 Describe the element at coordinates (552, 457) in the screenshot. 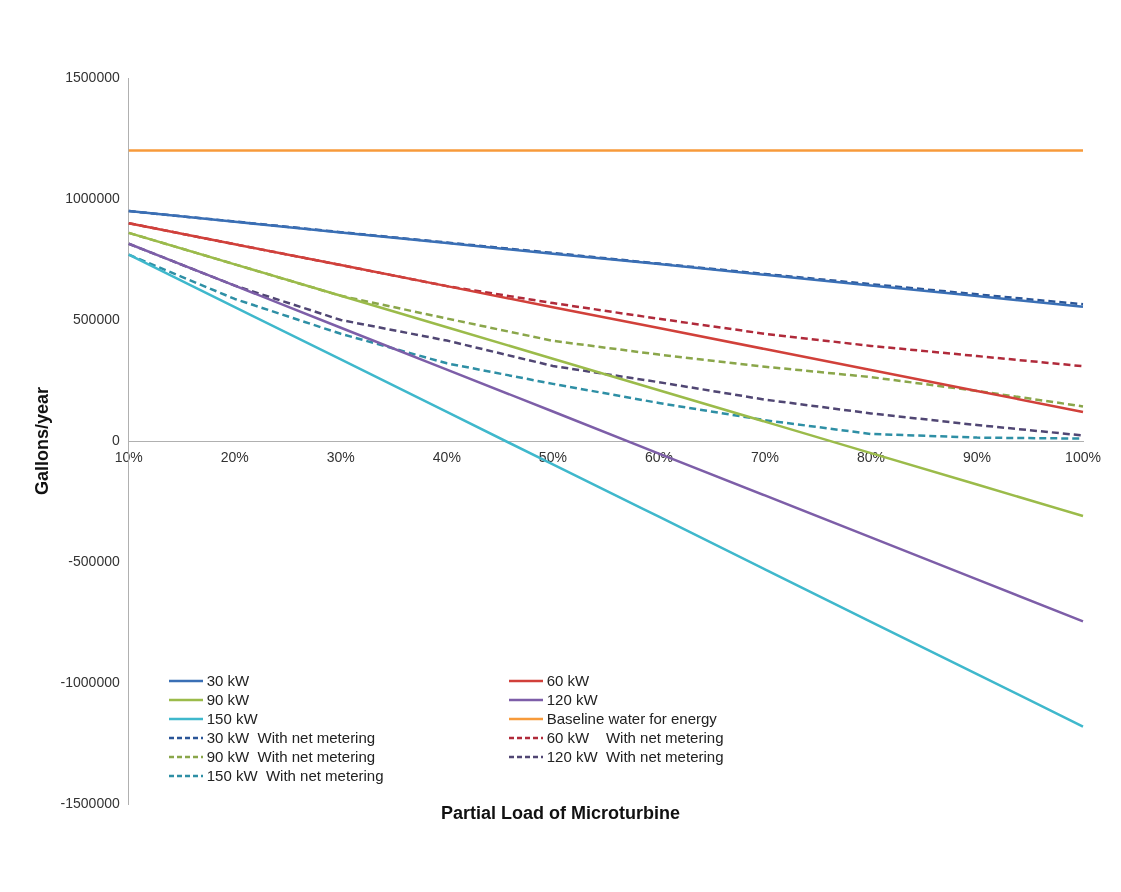

I see `x-tick-label: 50%` at that location.